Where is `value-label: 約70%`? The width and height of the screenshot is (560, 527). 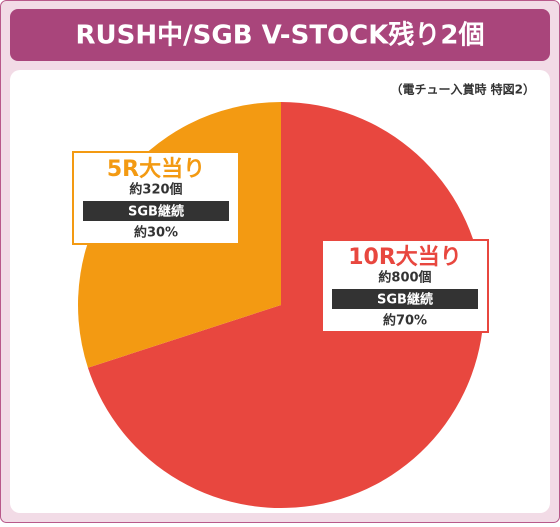
value-label: 約70% is located at coordinates (405, 321).